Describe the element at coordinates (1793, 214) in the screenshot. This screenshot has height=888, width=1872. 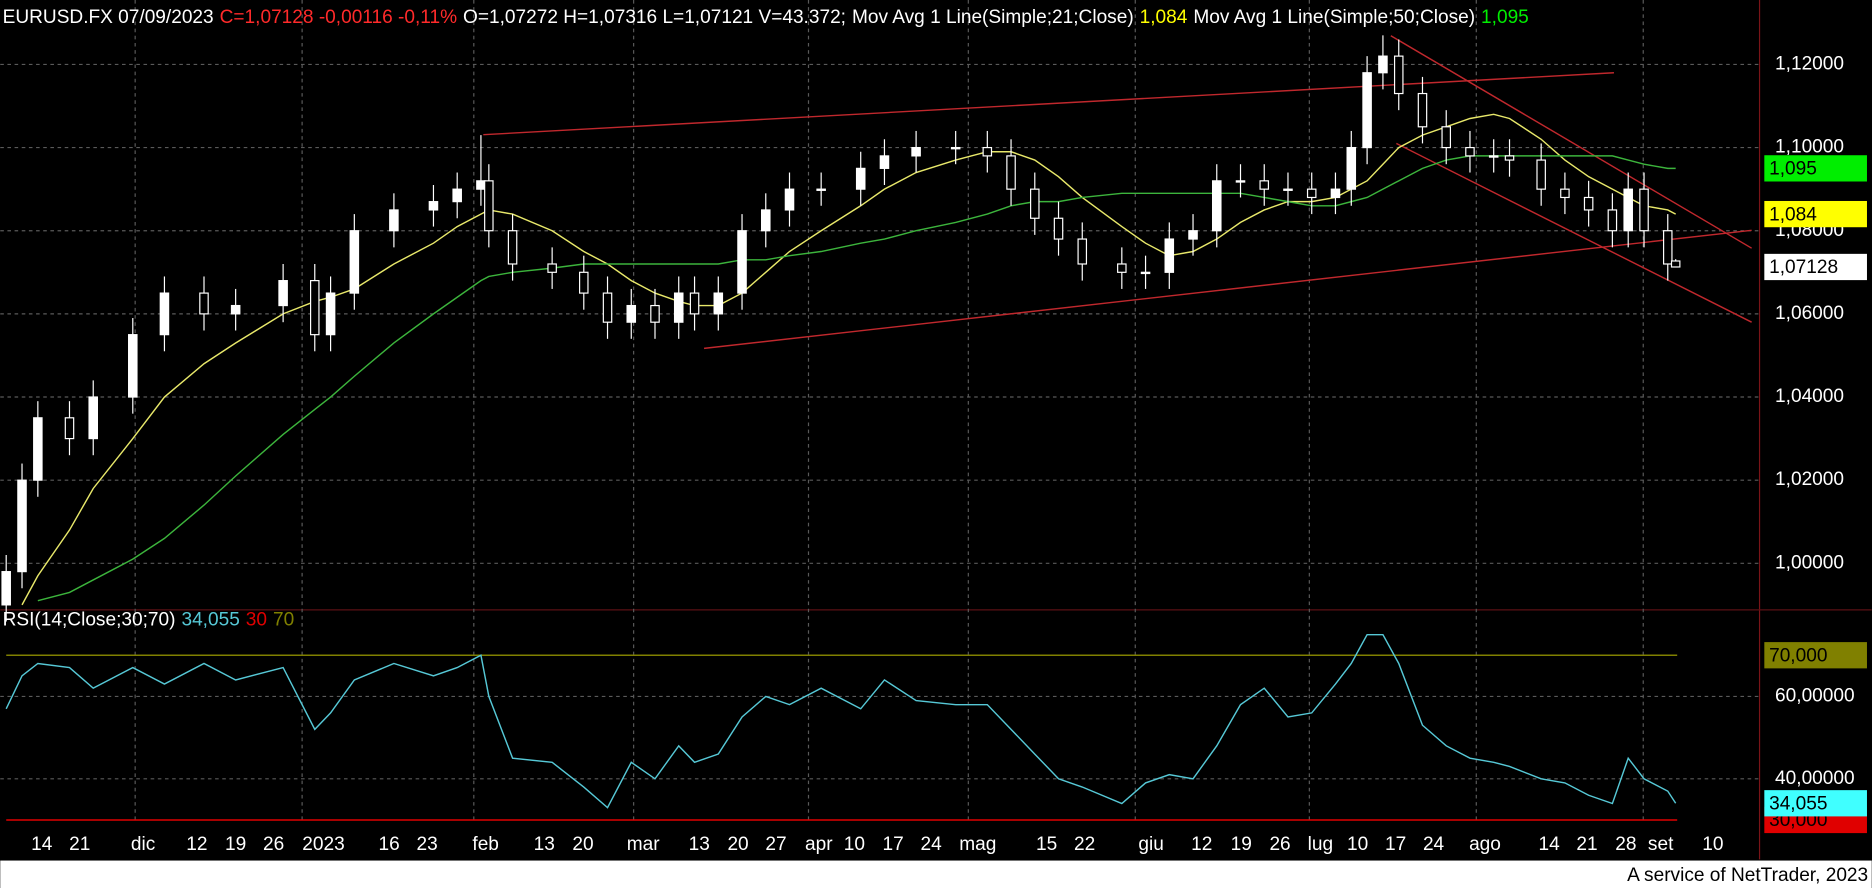
I see `ma-value-label: 1,084` at that location.